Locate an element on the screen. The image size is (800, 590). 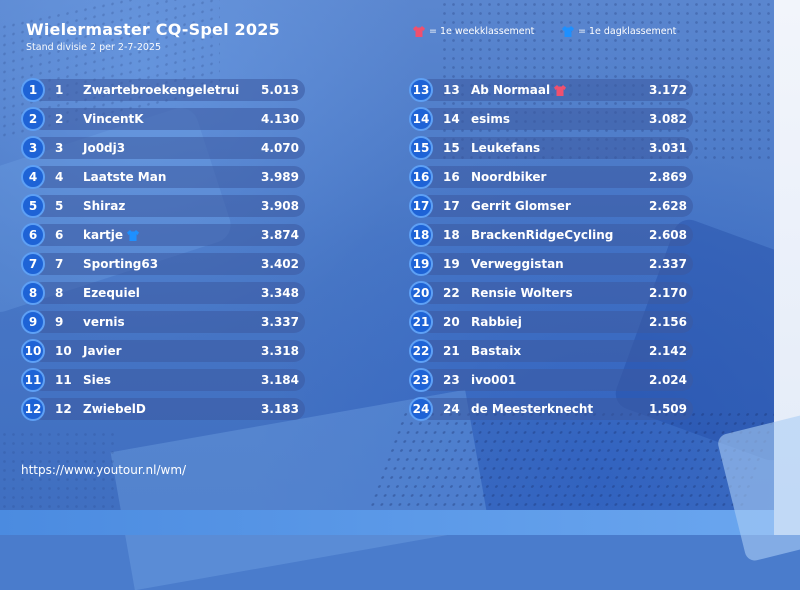
player-name: Laatste Man is located at coordinates (125, 177).